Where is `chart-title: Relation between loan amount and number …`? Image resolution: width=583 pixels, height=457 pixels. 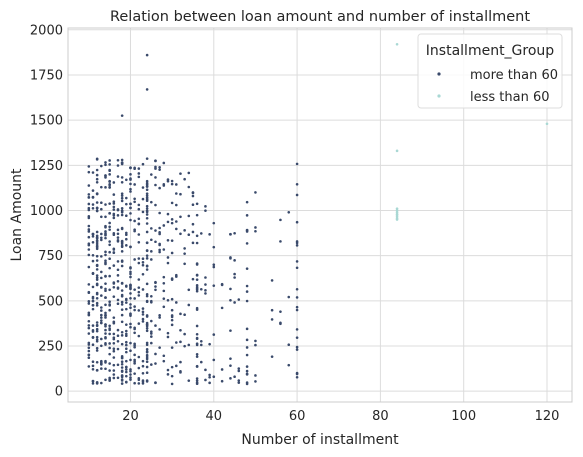
chart-title: Relation between loan amount and number … is located at coordinates (320, 17).